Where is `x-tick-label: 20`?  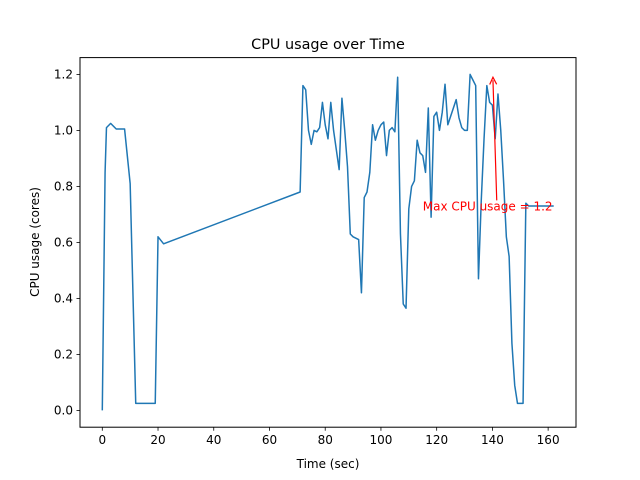
x-tick-label: 20 is located at coordinates (157, 440).